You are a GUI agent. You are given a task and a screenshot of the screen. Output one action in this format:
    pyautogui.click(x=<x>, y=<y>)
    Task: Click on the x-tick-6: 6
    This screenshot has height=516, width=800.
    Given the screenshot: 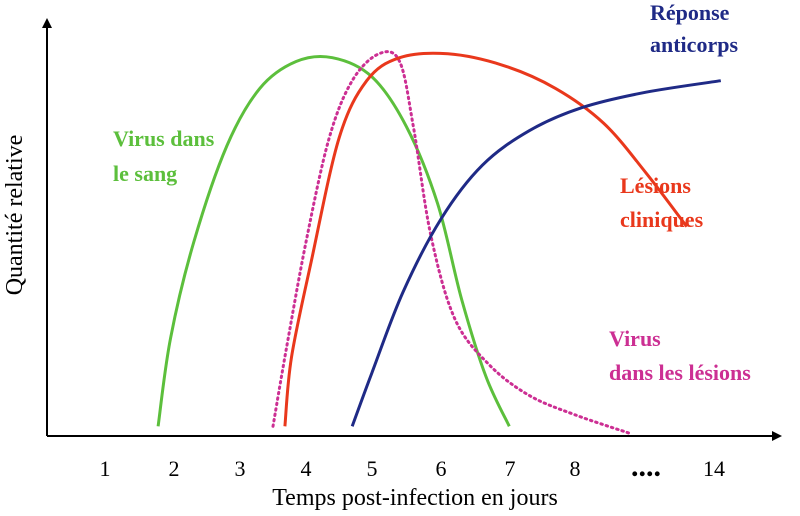 What is the action you would take?
    pyautogui.click(x=441, y=468)
    